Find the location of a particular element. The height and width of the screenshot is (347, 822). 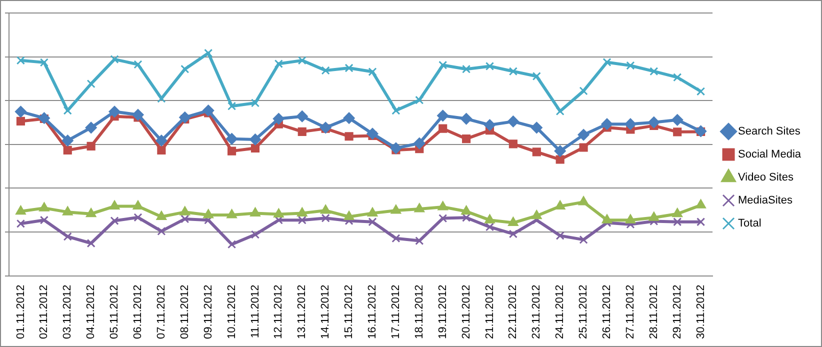

x-tick-label: 19.11.2012 is located at coordinates (442, 312).